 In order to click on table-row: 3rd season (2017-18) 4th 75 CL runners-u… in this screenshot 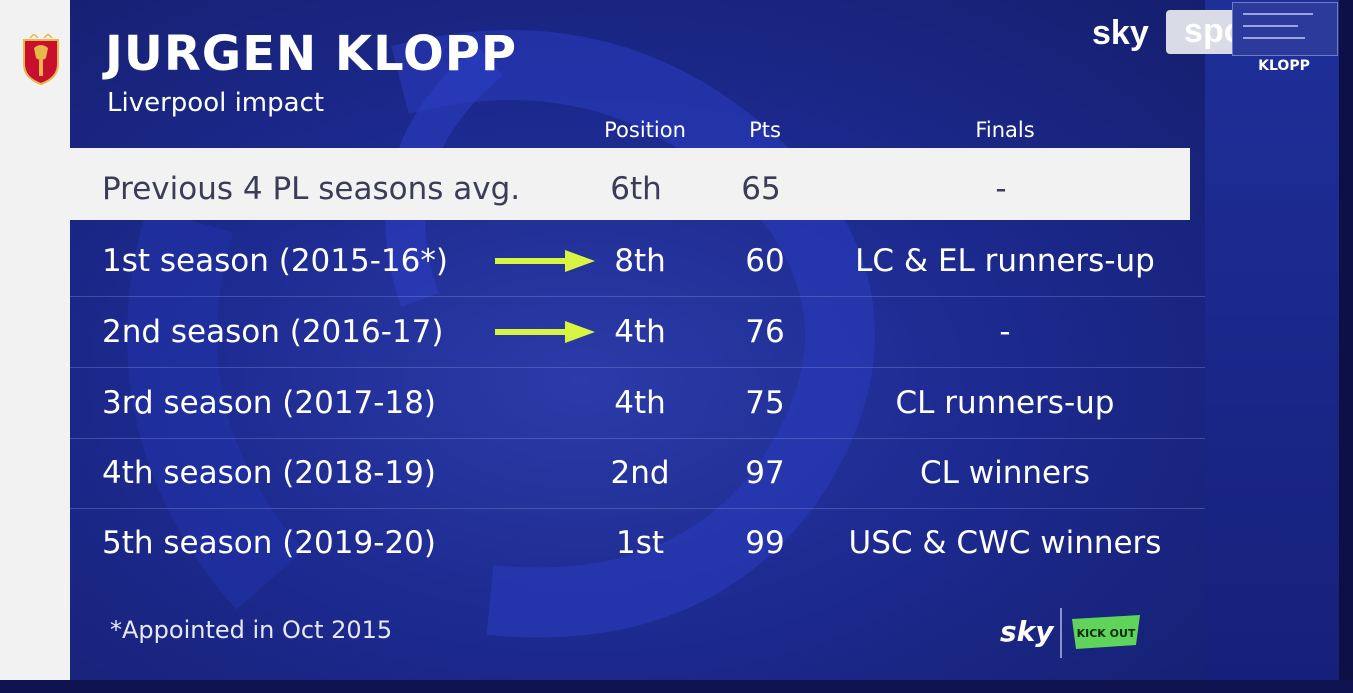, I will do `click(637, 403)`.